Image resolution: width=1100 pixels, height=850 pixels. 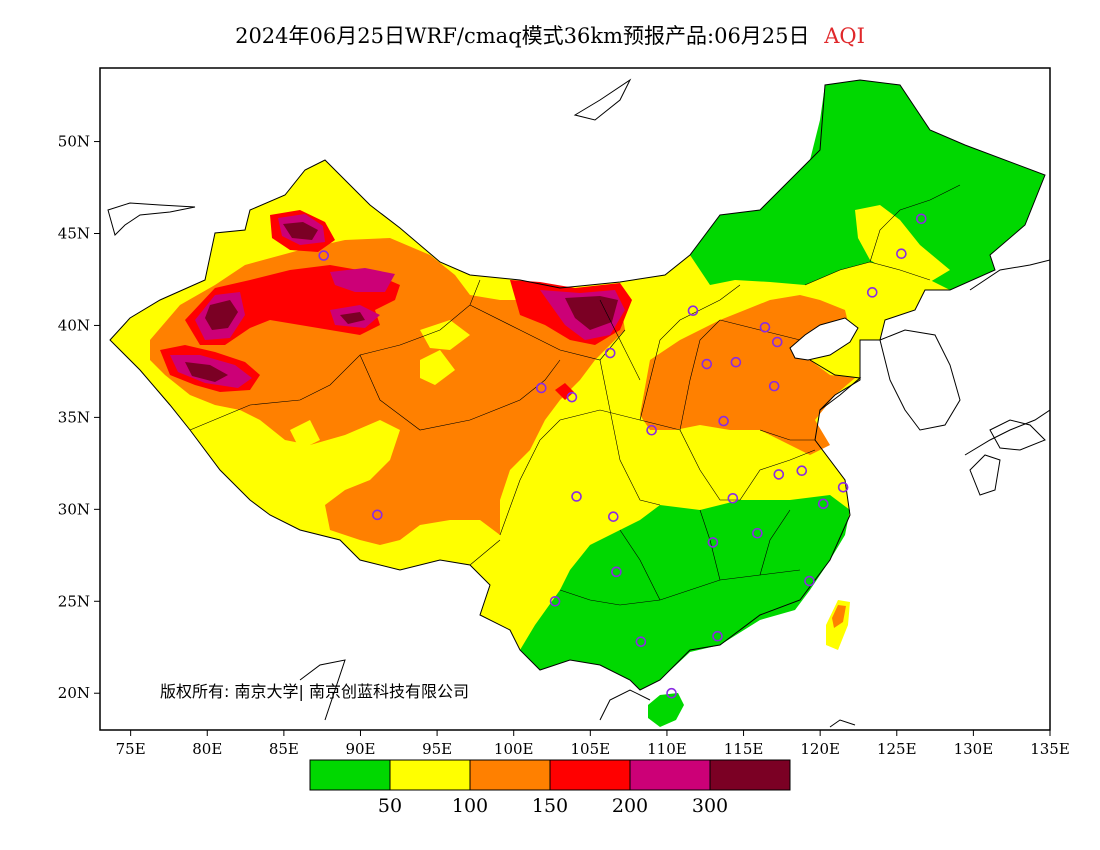 I want to click on bohai-sea, so click(x=824, y=339).